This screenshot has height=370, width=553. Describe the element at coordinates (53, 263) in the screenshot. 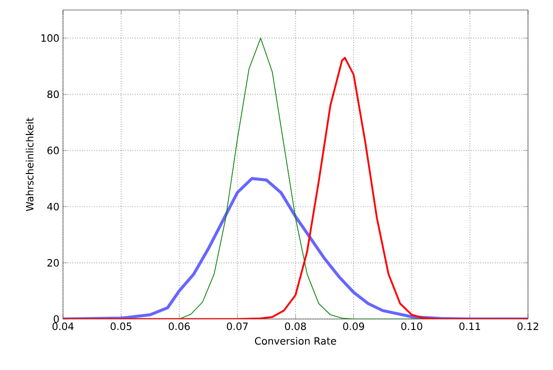

I see `y-tick-label: 20` at that location.